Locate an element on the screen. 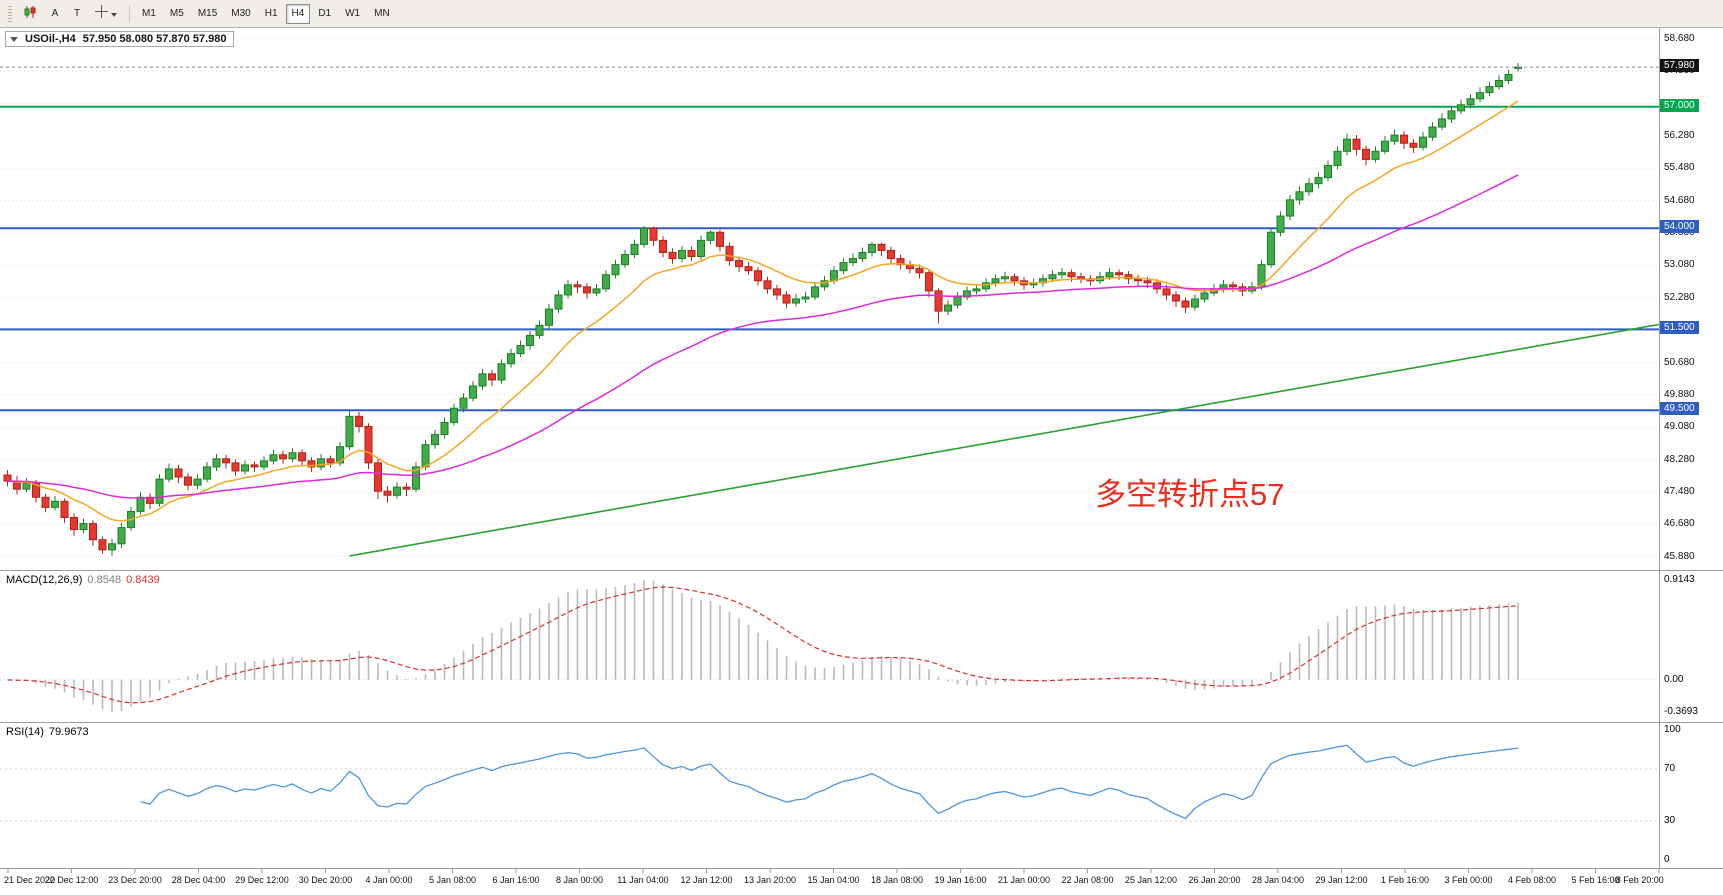 This screenshot has height=895, width=1723. price-axis-label: 47.480 is located at coordinates (1679, 491).